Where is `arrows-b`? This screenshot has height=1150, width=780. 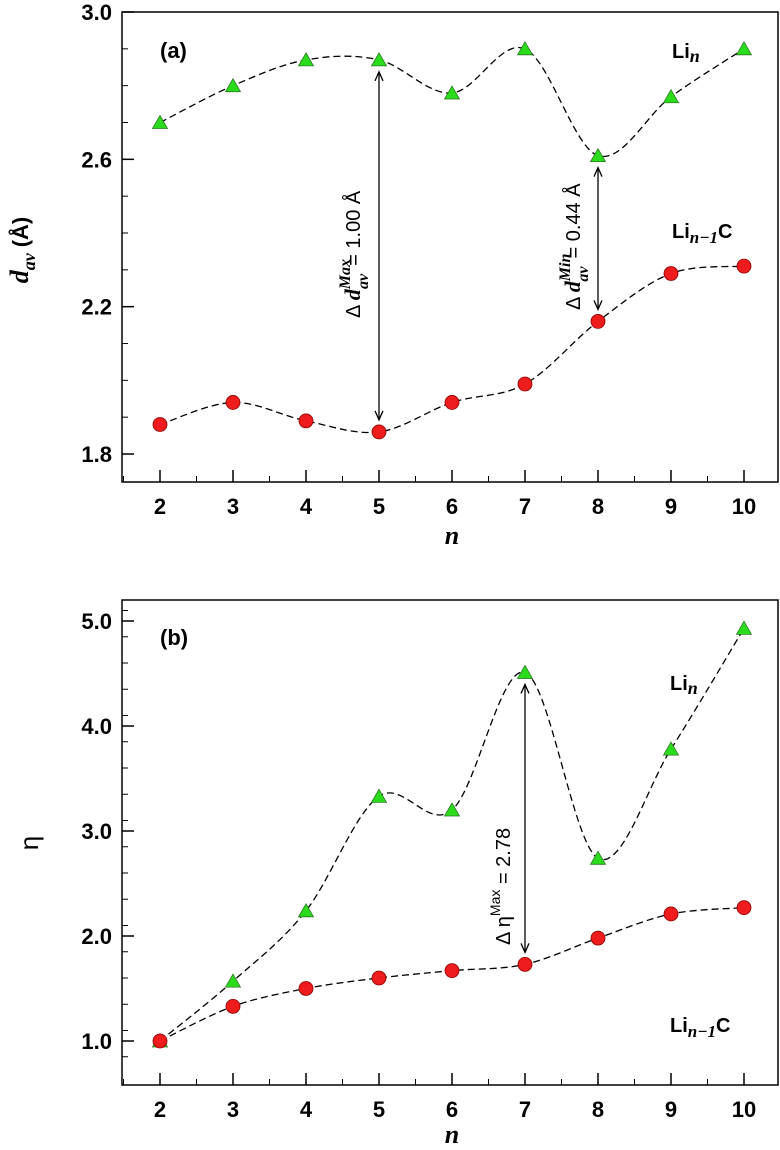 arrows-b is located at coordinates (525, 818).